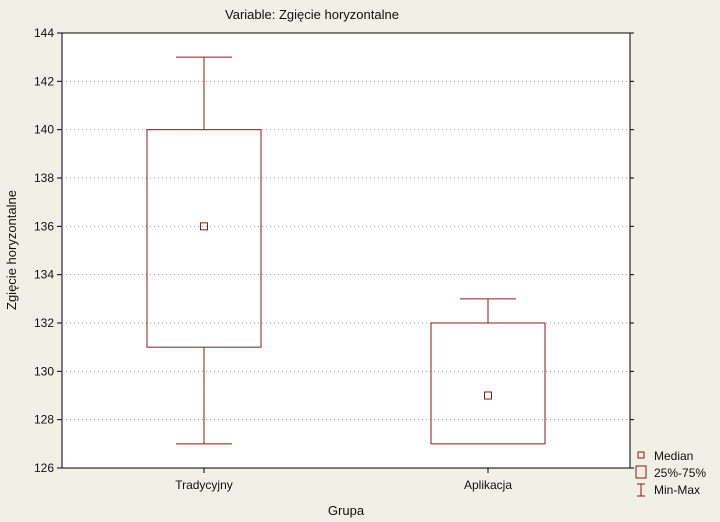 This screenshot has width=720, height=522. What do you see at coordinates (343, 480) in the screenshot?
I see `x-axis: Tradycyjny Aplikacja` at bounding box center [343, 480].